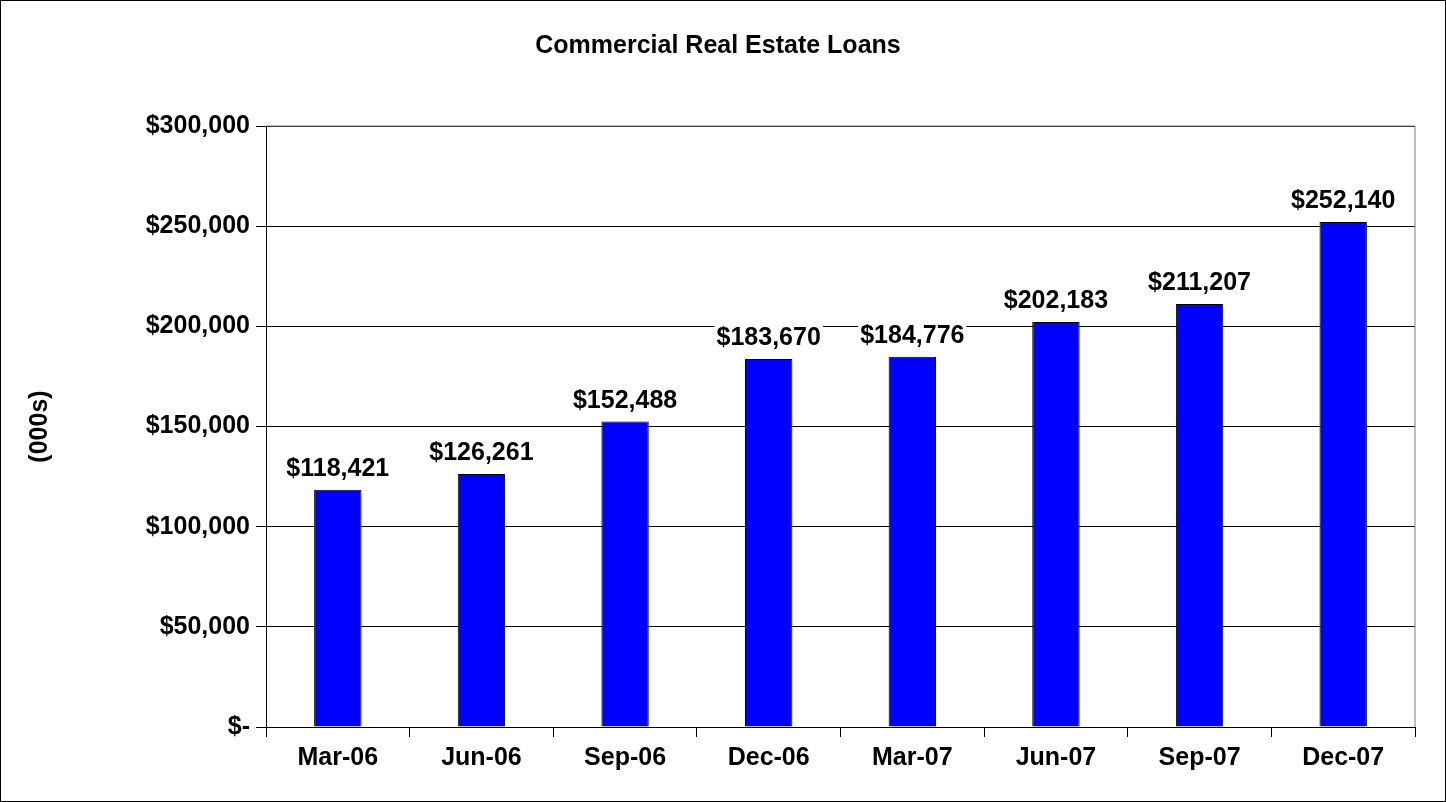  I want to click on x-tick-label: Jun-07, so click(1056, 755).